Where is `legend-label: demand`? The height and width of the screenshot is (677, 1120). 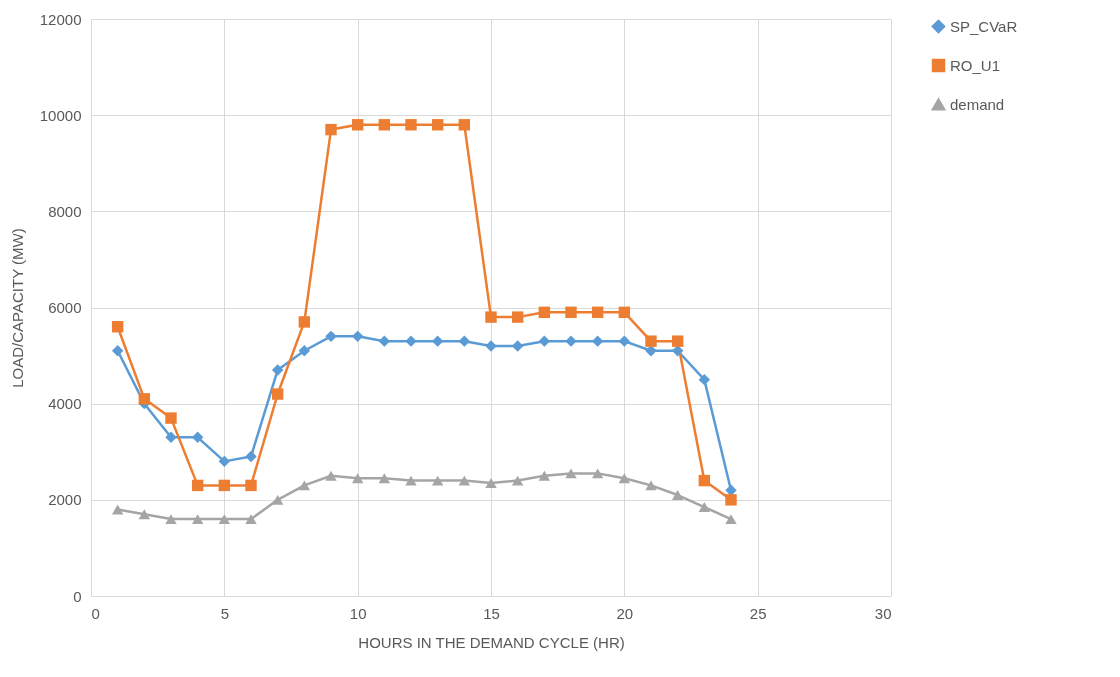
legend-label: demand is located at coordinates (977, 104).